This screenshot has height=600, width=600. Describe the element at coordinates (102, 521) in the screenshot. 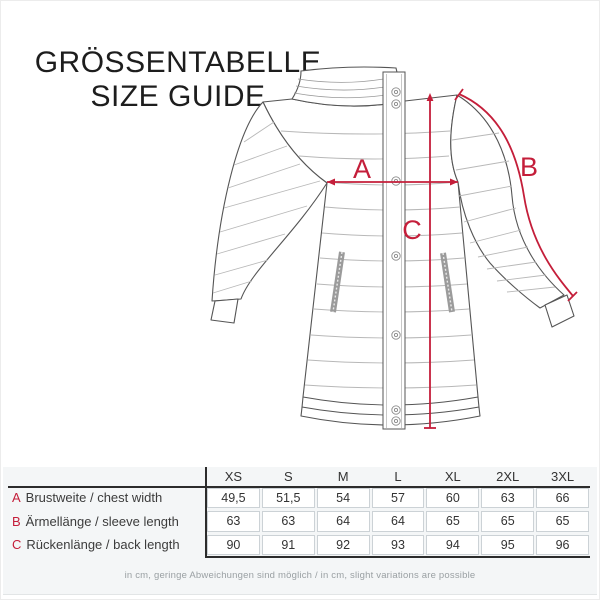

I see `row-label-text: Ärmellänge / sleeve length` at that location.